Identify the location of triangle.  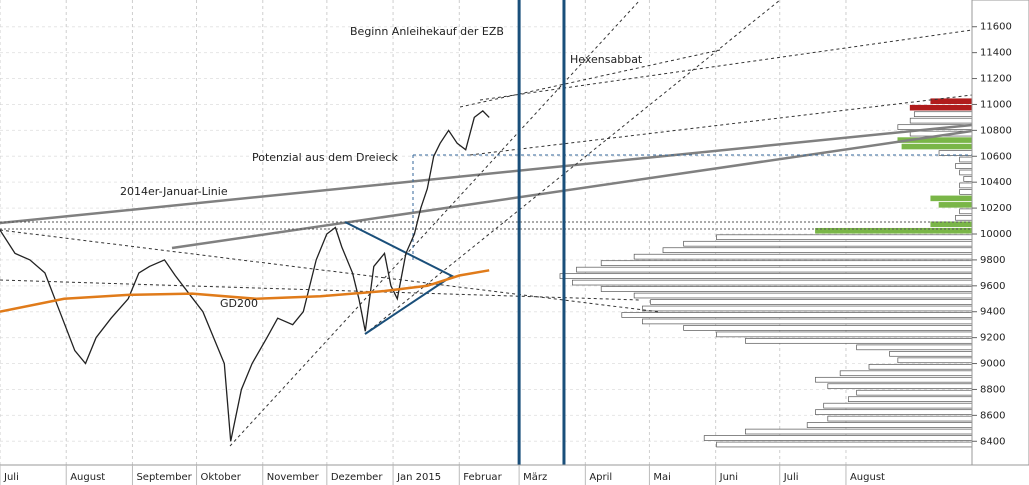
(399, 278).